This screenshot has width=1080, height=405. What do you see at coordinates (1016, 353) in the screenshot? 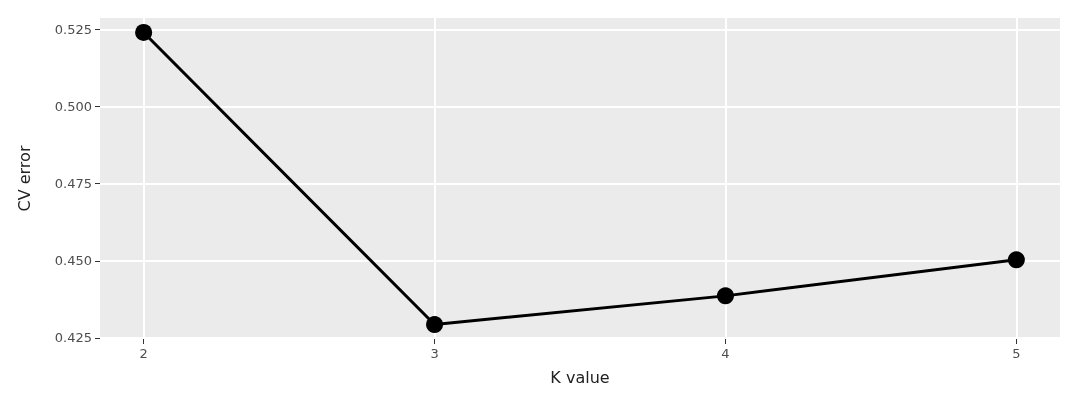
I see `x-tick-label: 5` at bounding box center [1016, 353].